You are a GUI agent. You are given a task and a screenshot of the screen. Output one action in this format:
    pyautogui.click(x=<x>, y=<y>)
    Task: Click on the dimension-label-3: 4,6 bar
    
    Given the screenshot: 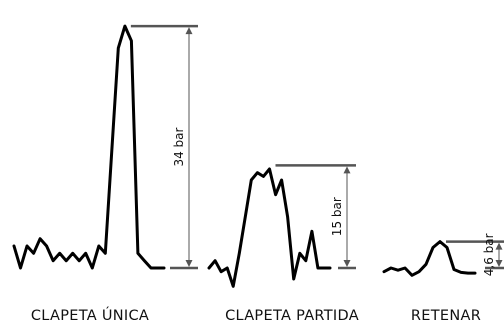 What is the action you would take?
    pyautogui.click(x=489, y=254)
    